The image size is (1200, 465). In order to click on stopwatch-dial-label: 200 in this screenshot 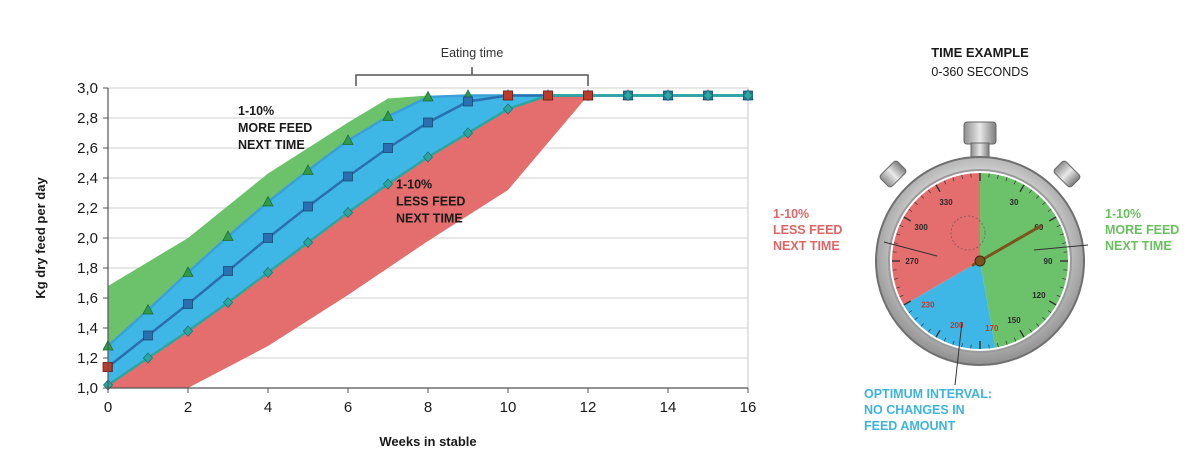, I will do `click(957, 325)`.